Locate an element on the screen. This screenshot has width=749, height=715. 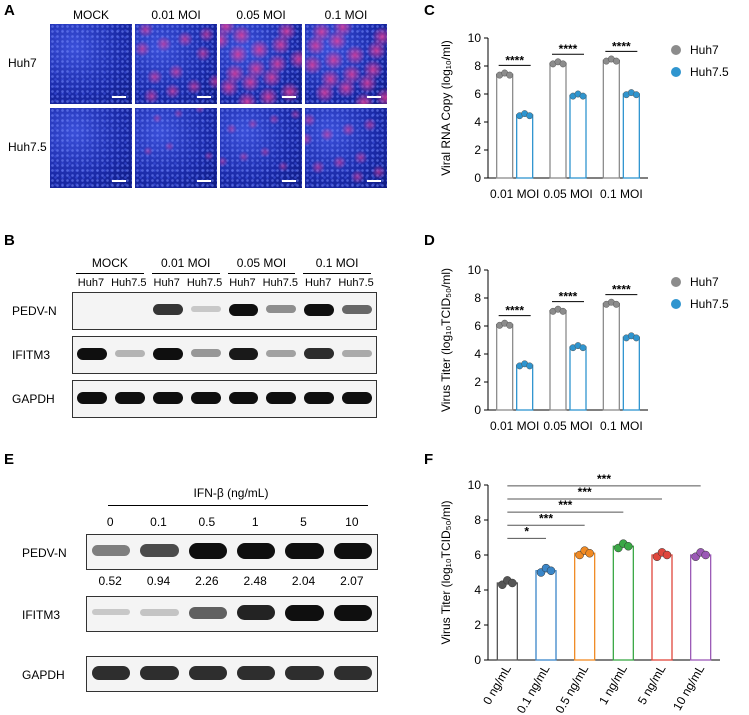
x-tick-label: 0.01 MOI is located at coordinates (514, 194).